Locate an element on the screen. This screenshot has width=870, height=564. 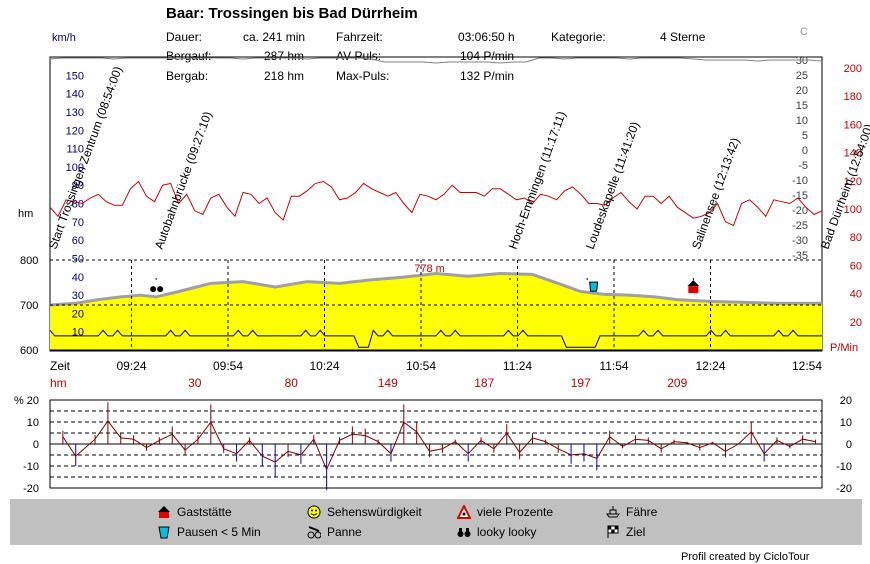
elevation-area is located at coordinates (436, 311).